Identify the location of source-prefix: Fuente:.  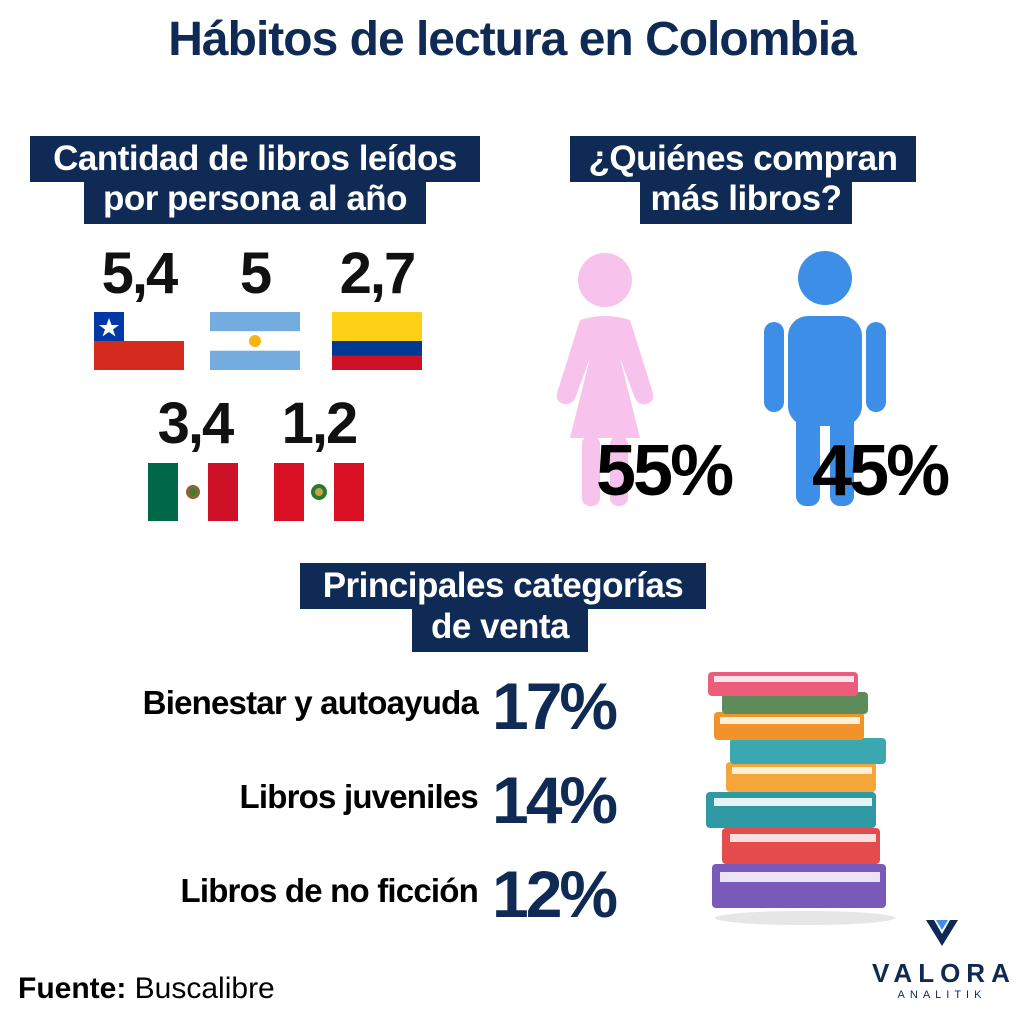
(72, 988).